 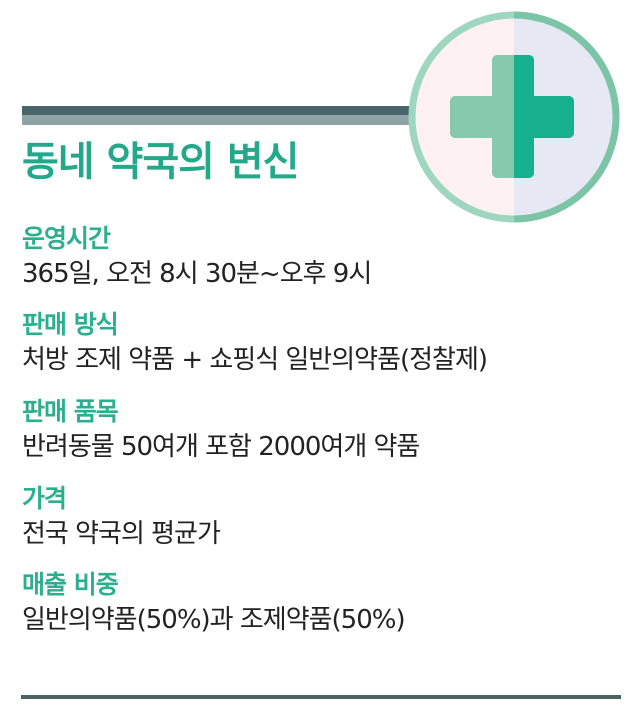 What do you see at coordinates (217, 120) in the screenshot?
I see `header-bar-shadow` at bounding box center [217, 120].